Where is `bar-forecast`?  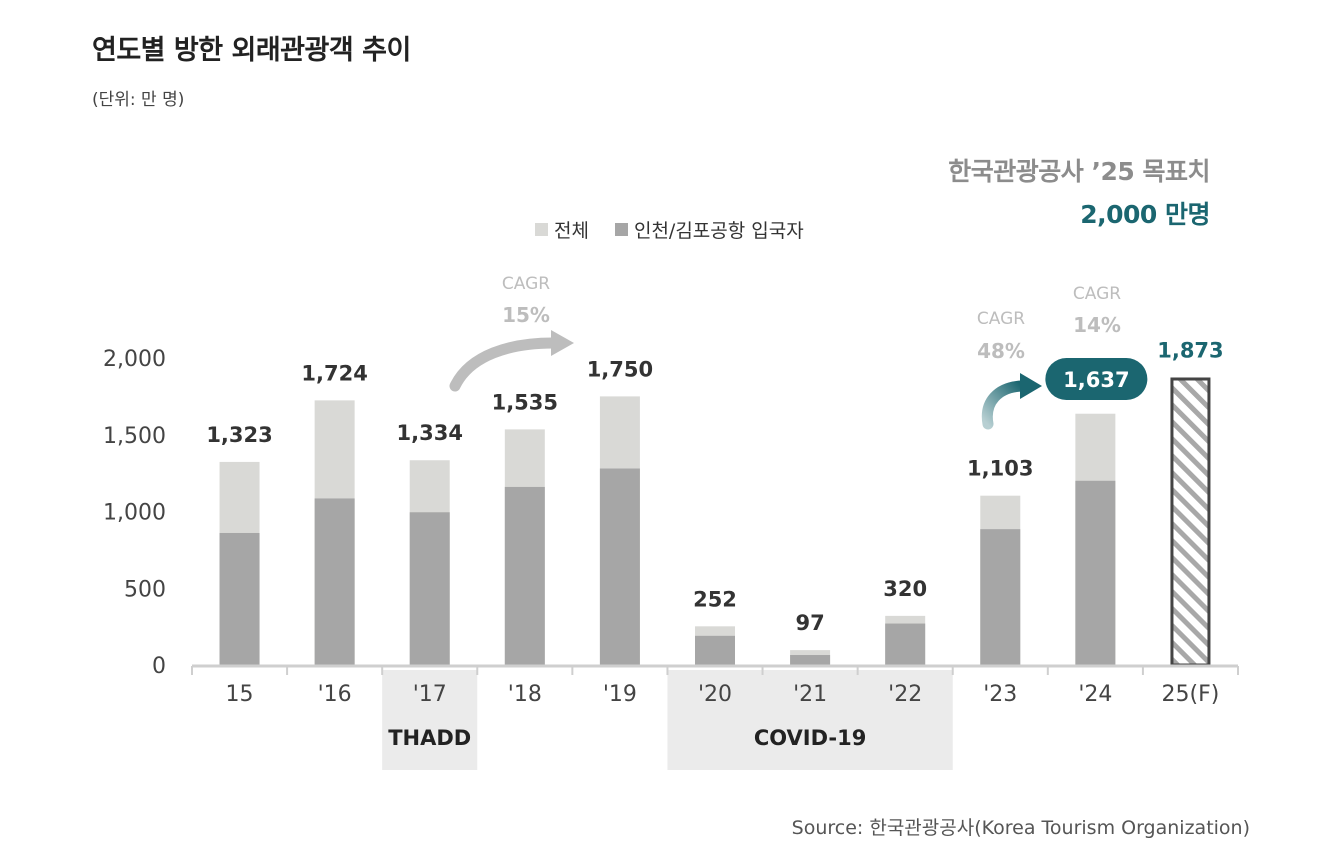
bar-forecast is located at coordinates (1190, 522).